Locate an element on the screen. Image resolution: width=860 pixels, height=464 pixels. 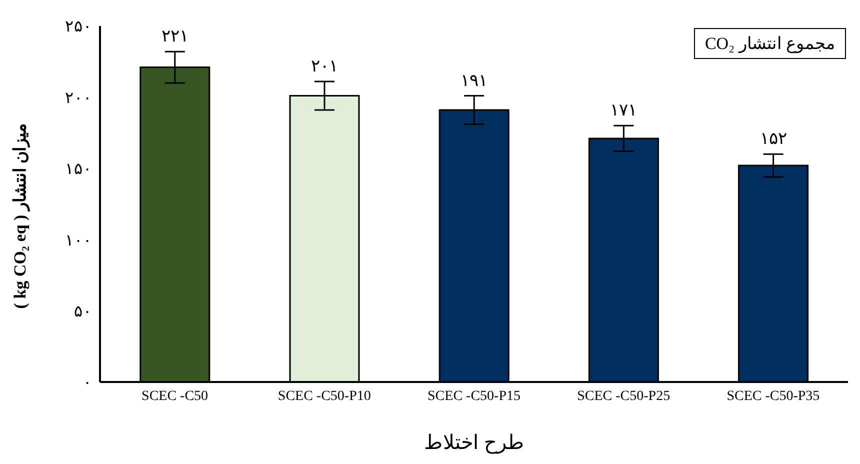
y-tick-label: ۱۰۰ is located at coordinates (78, 241).